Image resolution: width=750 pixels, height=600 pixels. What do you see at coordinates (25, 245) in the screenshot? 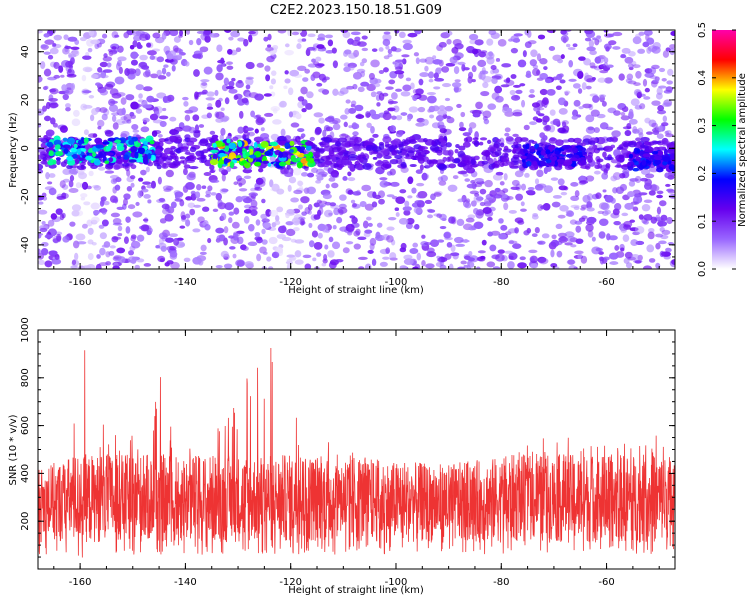
I see `y-tick-label: -40` at bounding box center [25, 245].